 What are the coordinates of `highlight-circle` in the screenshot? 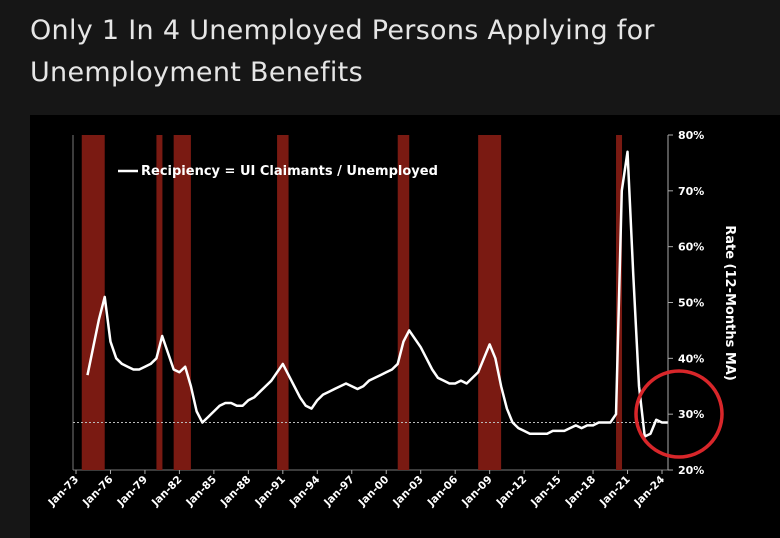 It's located at (679, 414).